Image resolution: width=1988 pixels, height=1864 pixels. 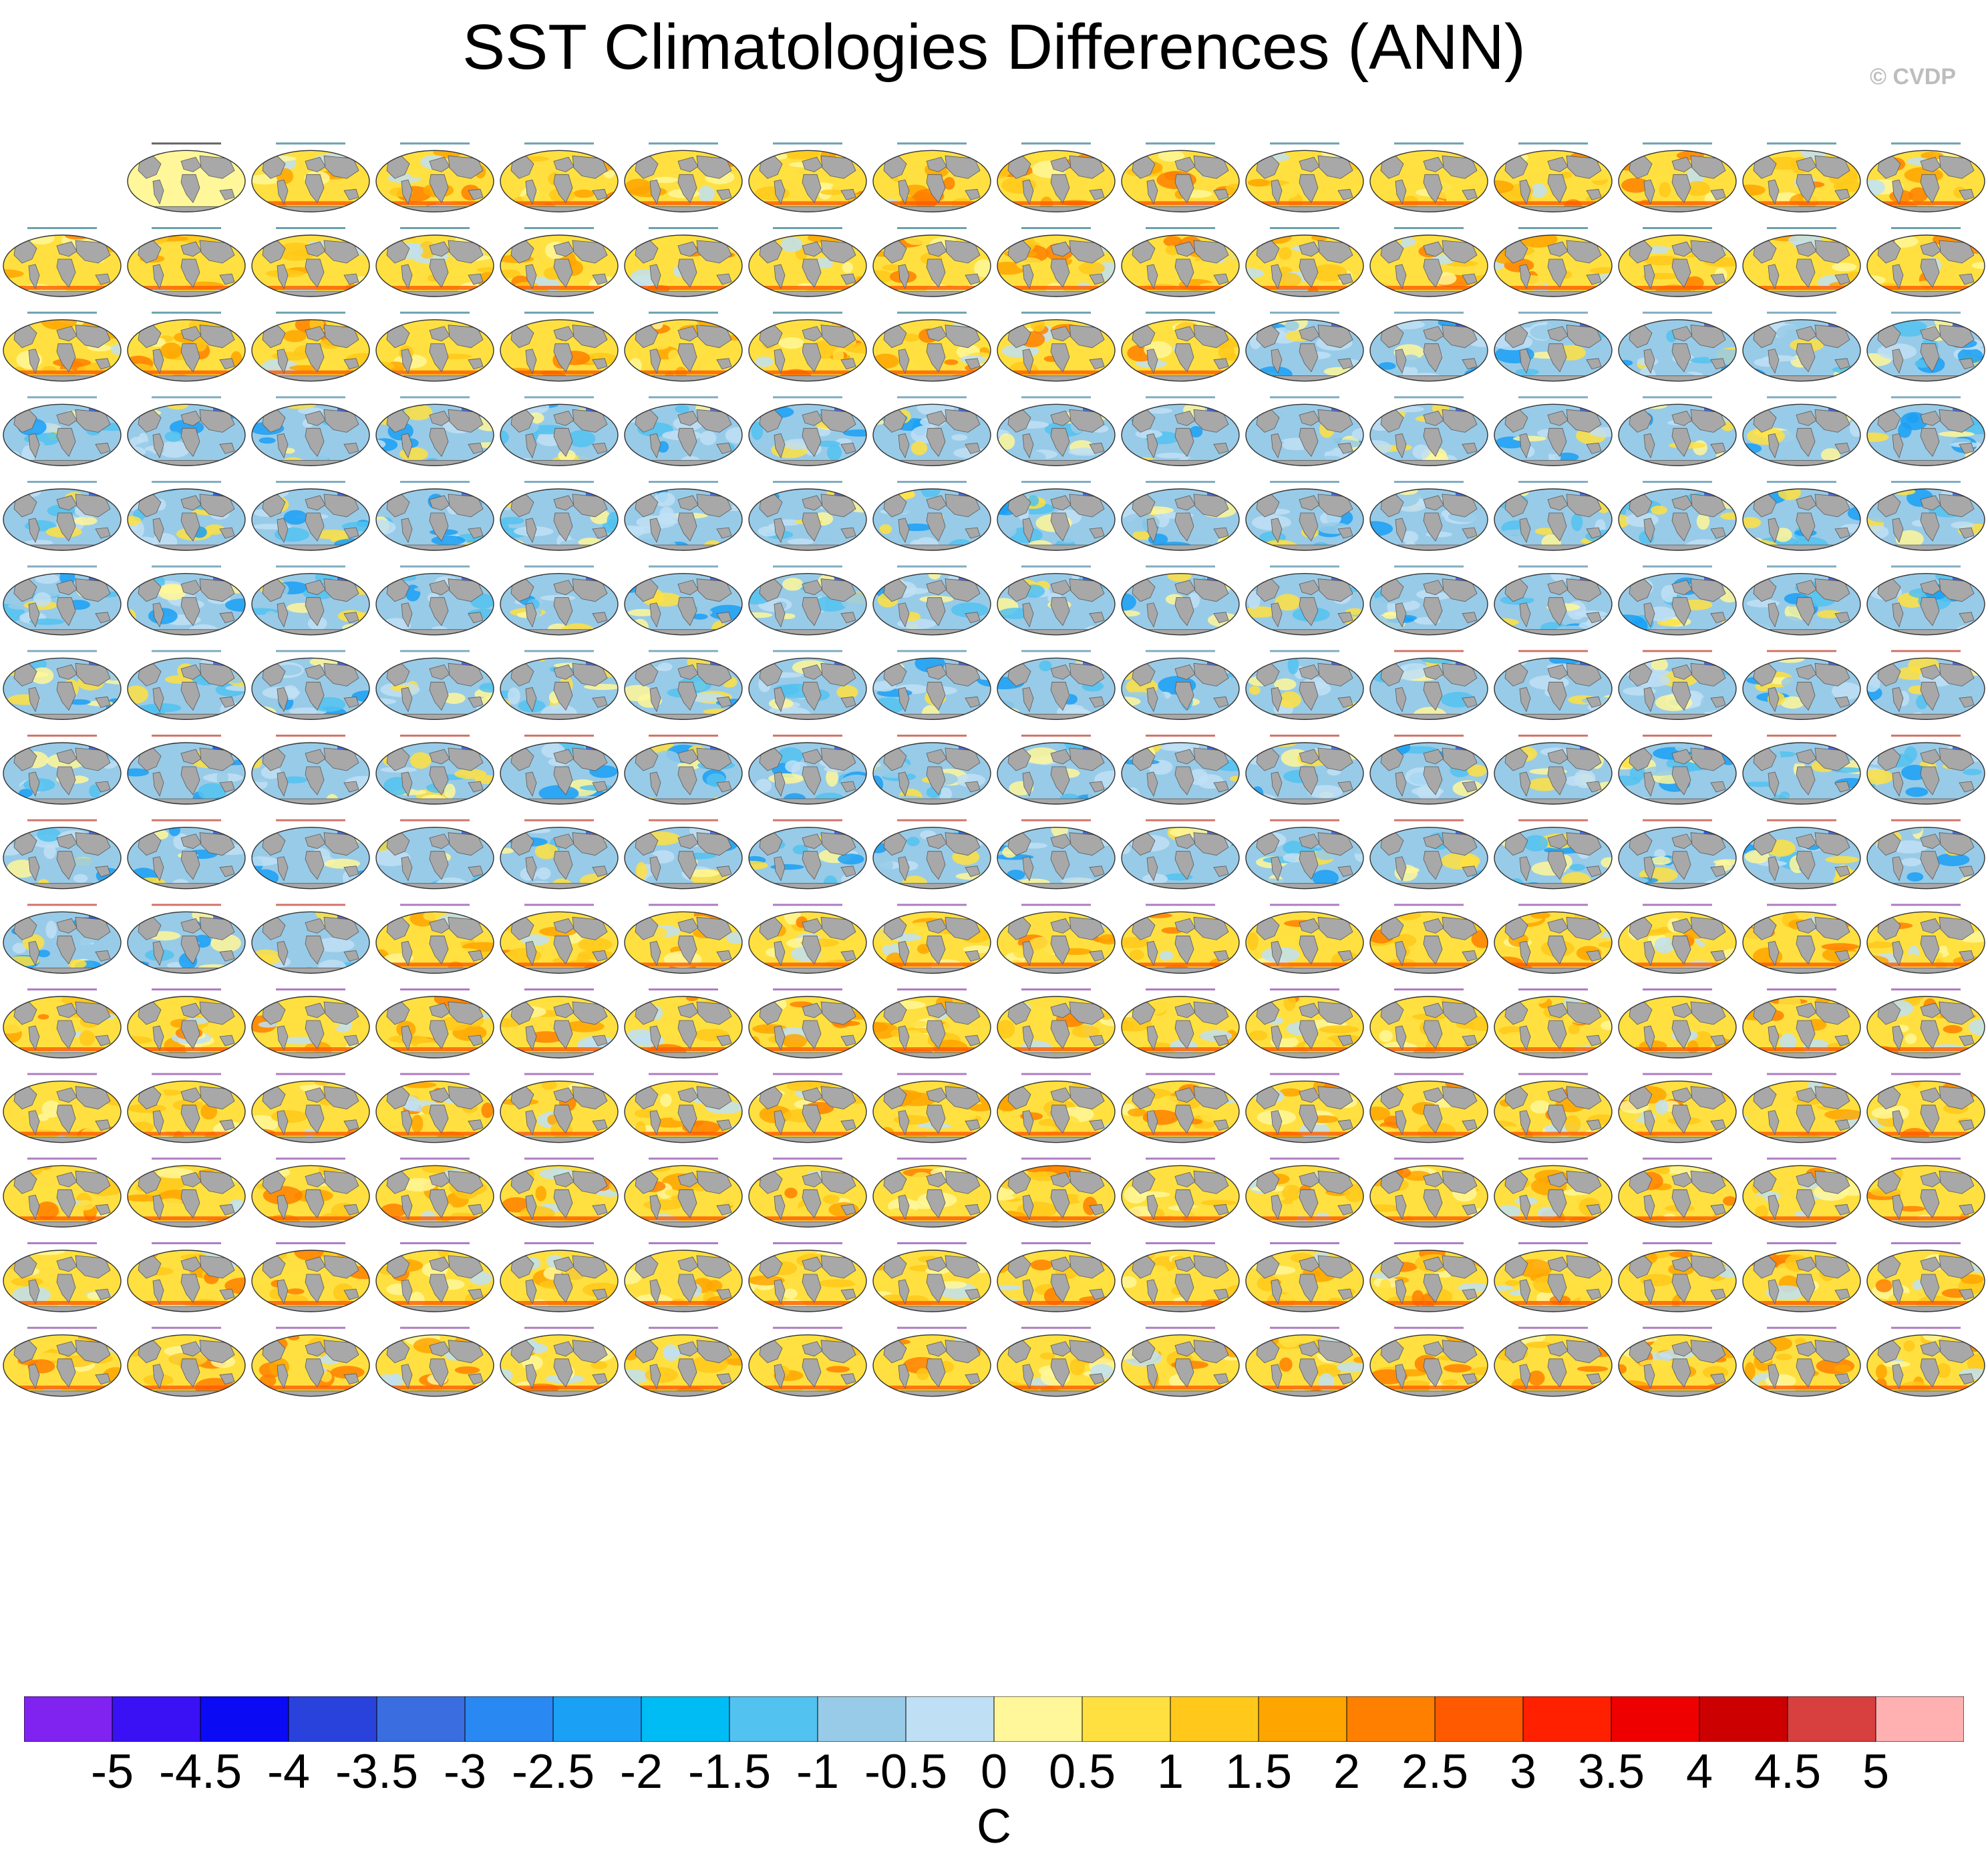 What do you see at coordinates (289, 1772) in the screenshot?
I see `colorbar-tick-label: -4` at bounding box center [289, 1772].